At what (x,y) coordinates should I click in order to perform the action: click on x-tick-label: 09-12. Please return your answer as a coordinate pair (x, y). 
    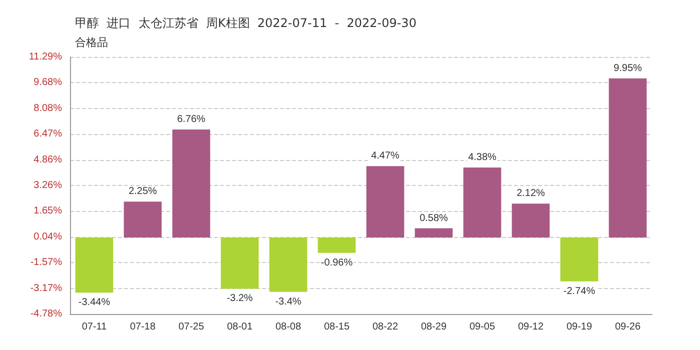
    Looking at the image, I should click on (531, 327).